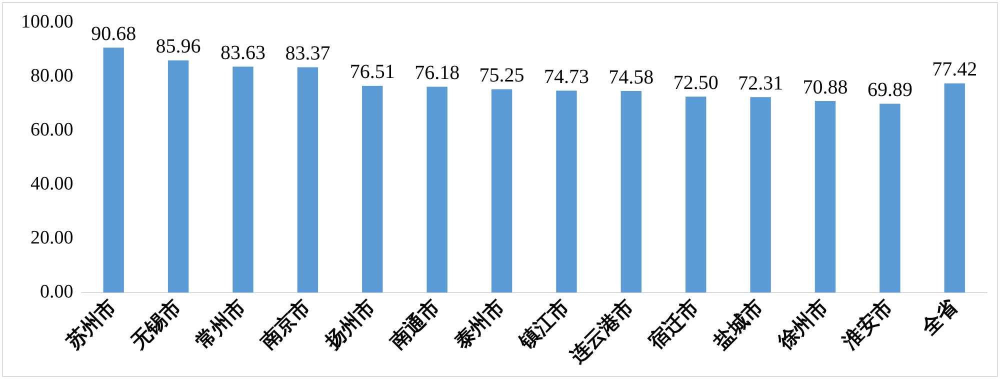  Describe the element at coordinates (478, 324) in the screenshot. I see `x-tick-label: 泰州市` at that location.